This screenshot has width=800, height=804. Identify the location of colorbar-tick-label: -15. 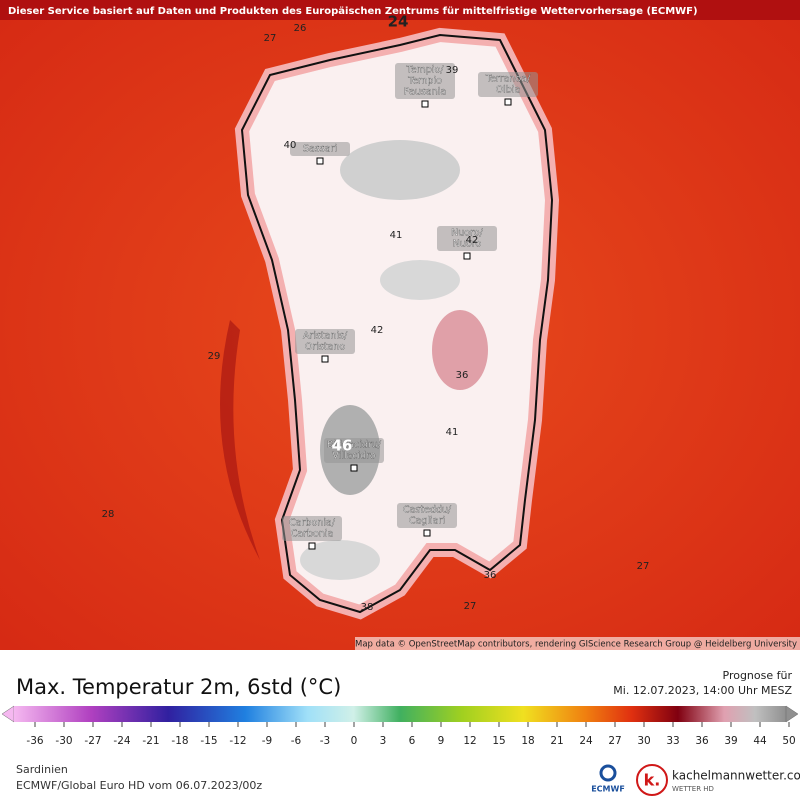
(208, 741).